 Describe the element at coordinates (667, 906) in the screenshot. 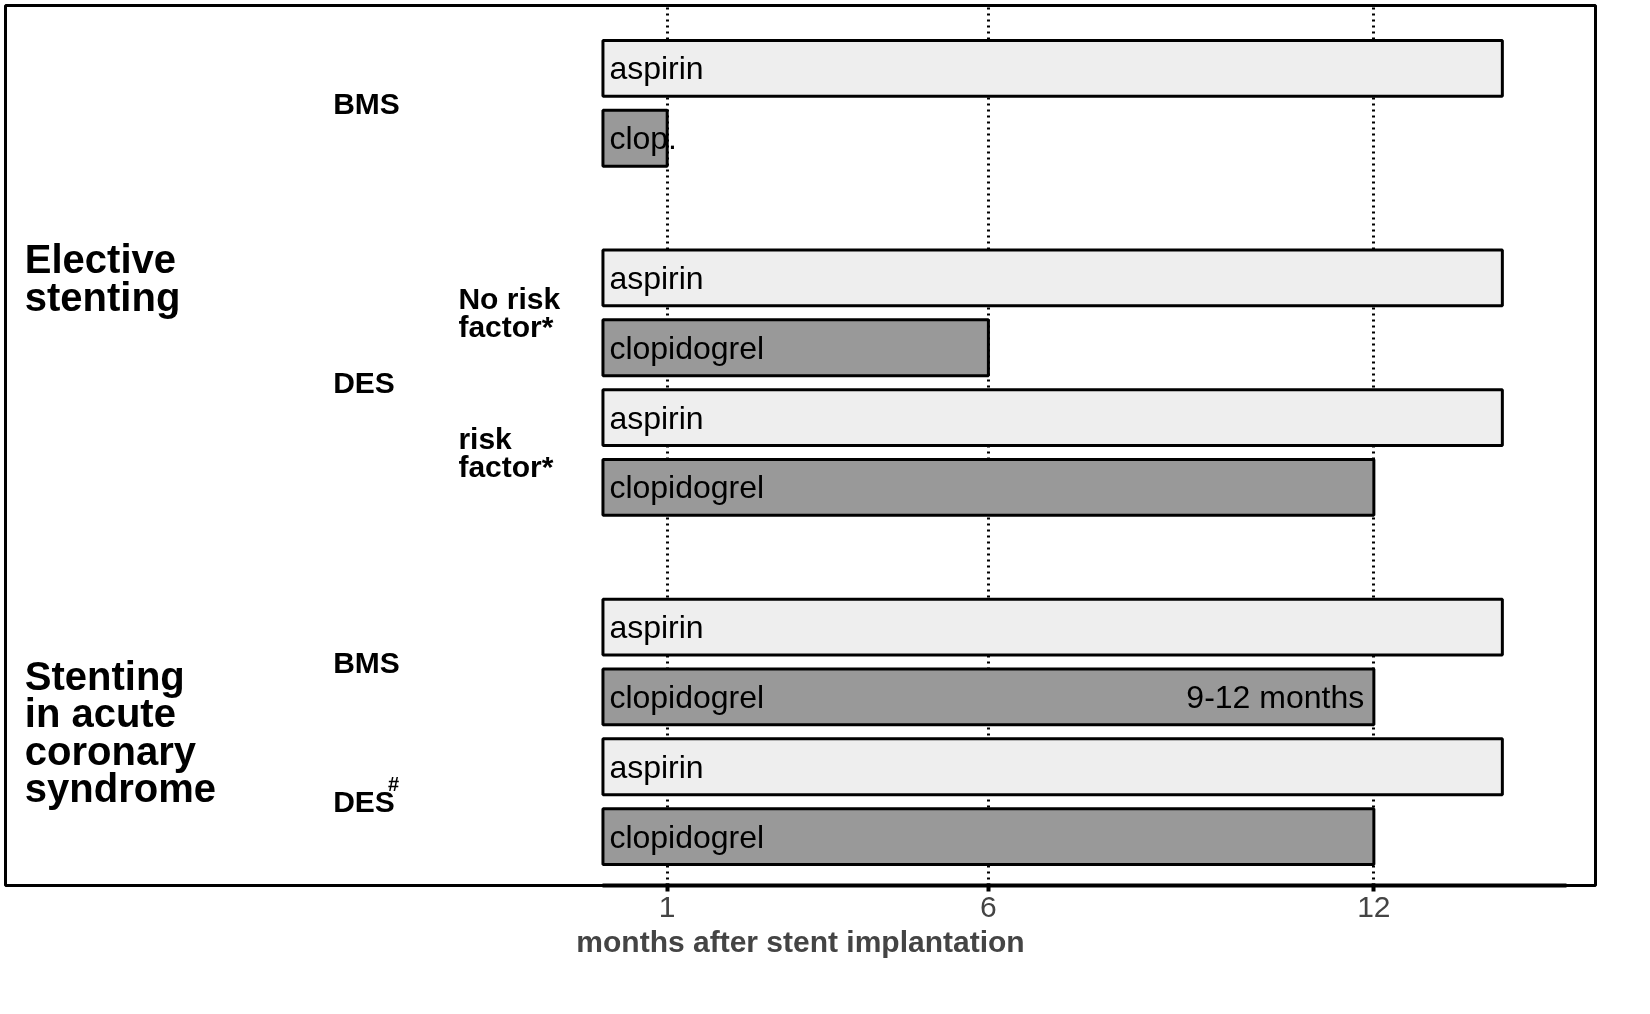

I see `x-tick-label: 1` at that location.